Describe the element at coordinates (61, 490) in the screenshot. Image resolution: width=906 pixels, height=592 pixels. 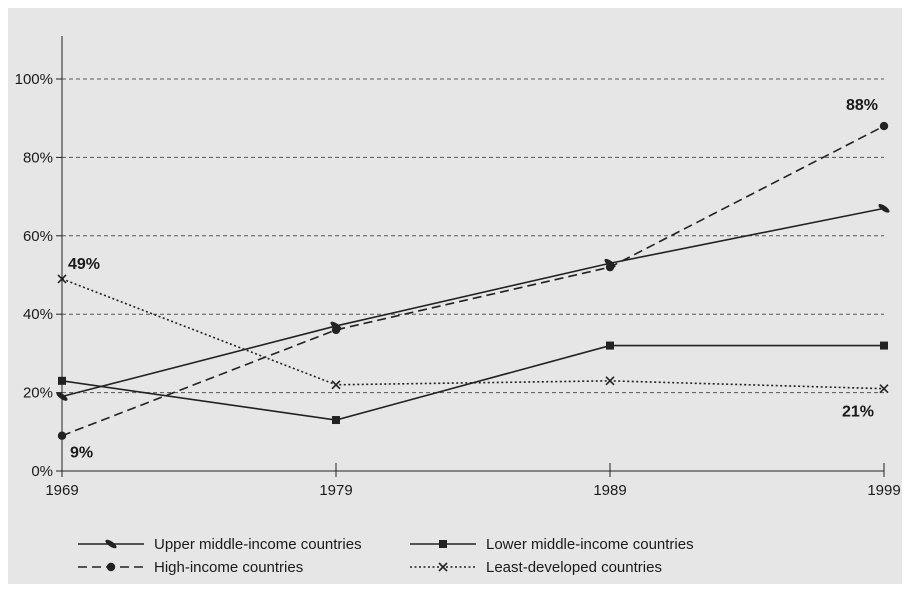
I see `x-tick-label: 1969` at that location.